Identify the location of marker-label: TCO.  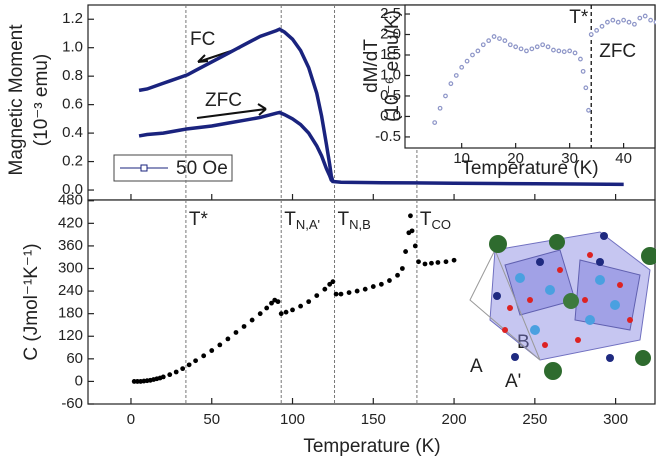
(435, 220).